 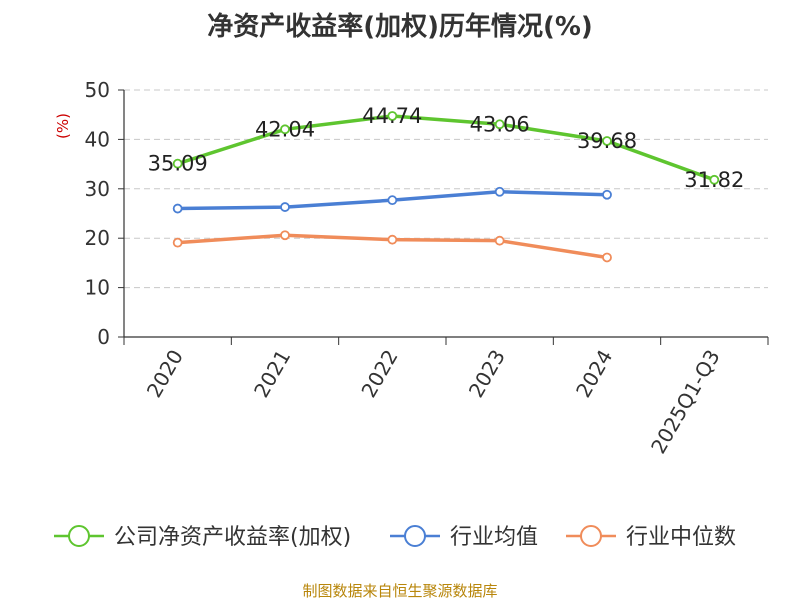 What do you see at coordinates (685, 402) in the screenshot?
I see `x-tick-label: 2025Q1-Q3` at bounding box center [685, 402].